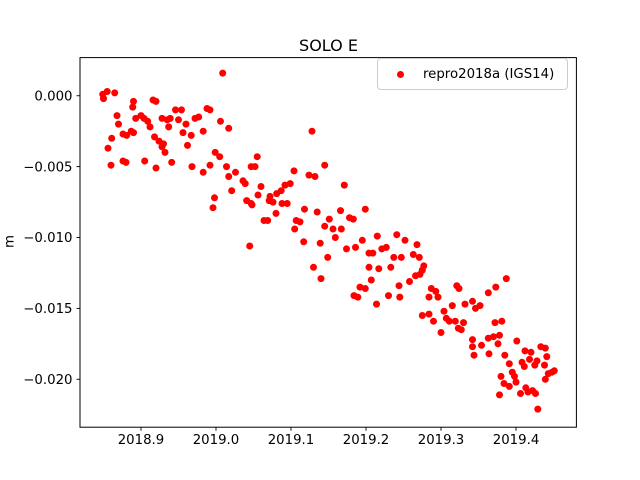 Image resolution: width=640 pixels, height=480 pixels. I want to click on y-tick-label: −0.015, so click(47, 309).